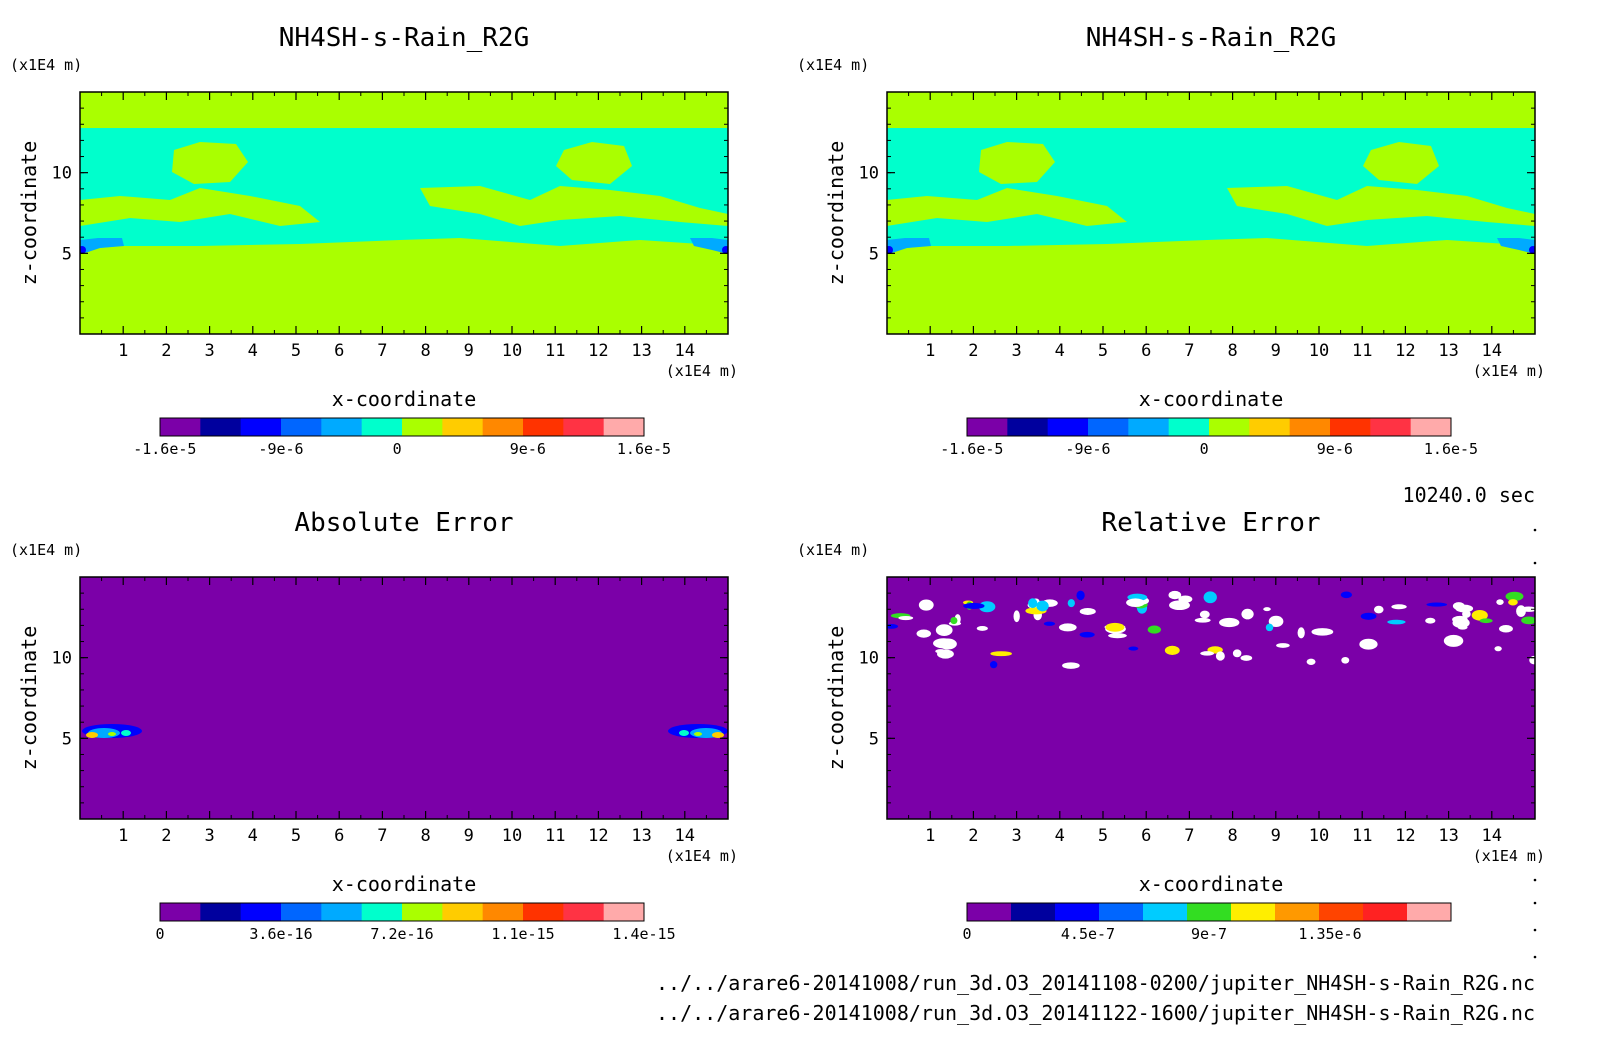 Image resolution: width=1604 pixels, height=1054 pixels. I want to click on x-tick-label: 14, so click(1492, 836).